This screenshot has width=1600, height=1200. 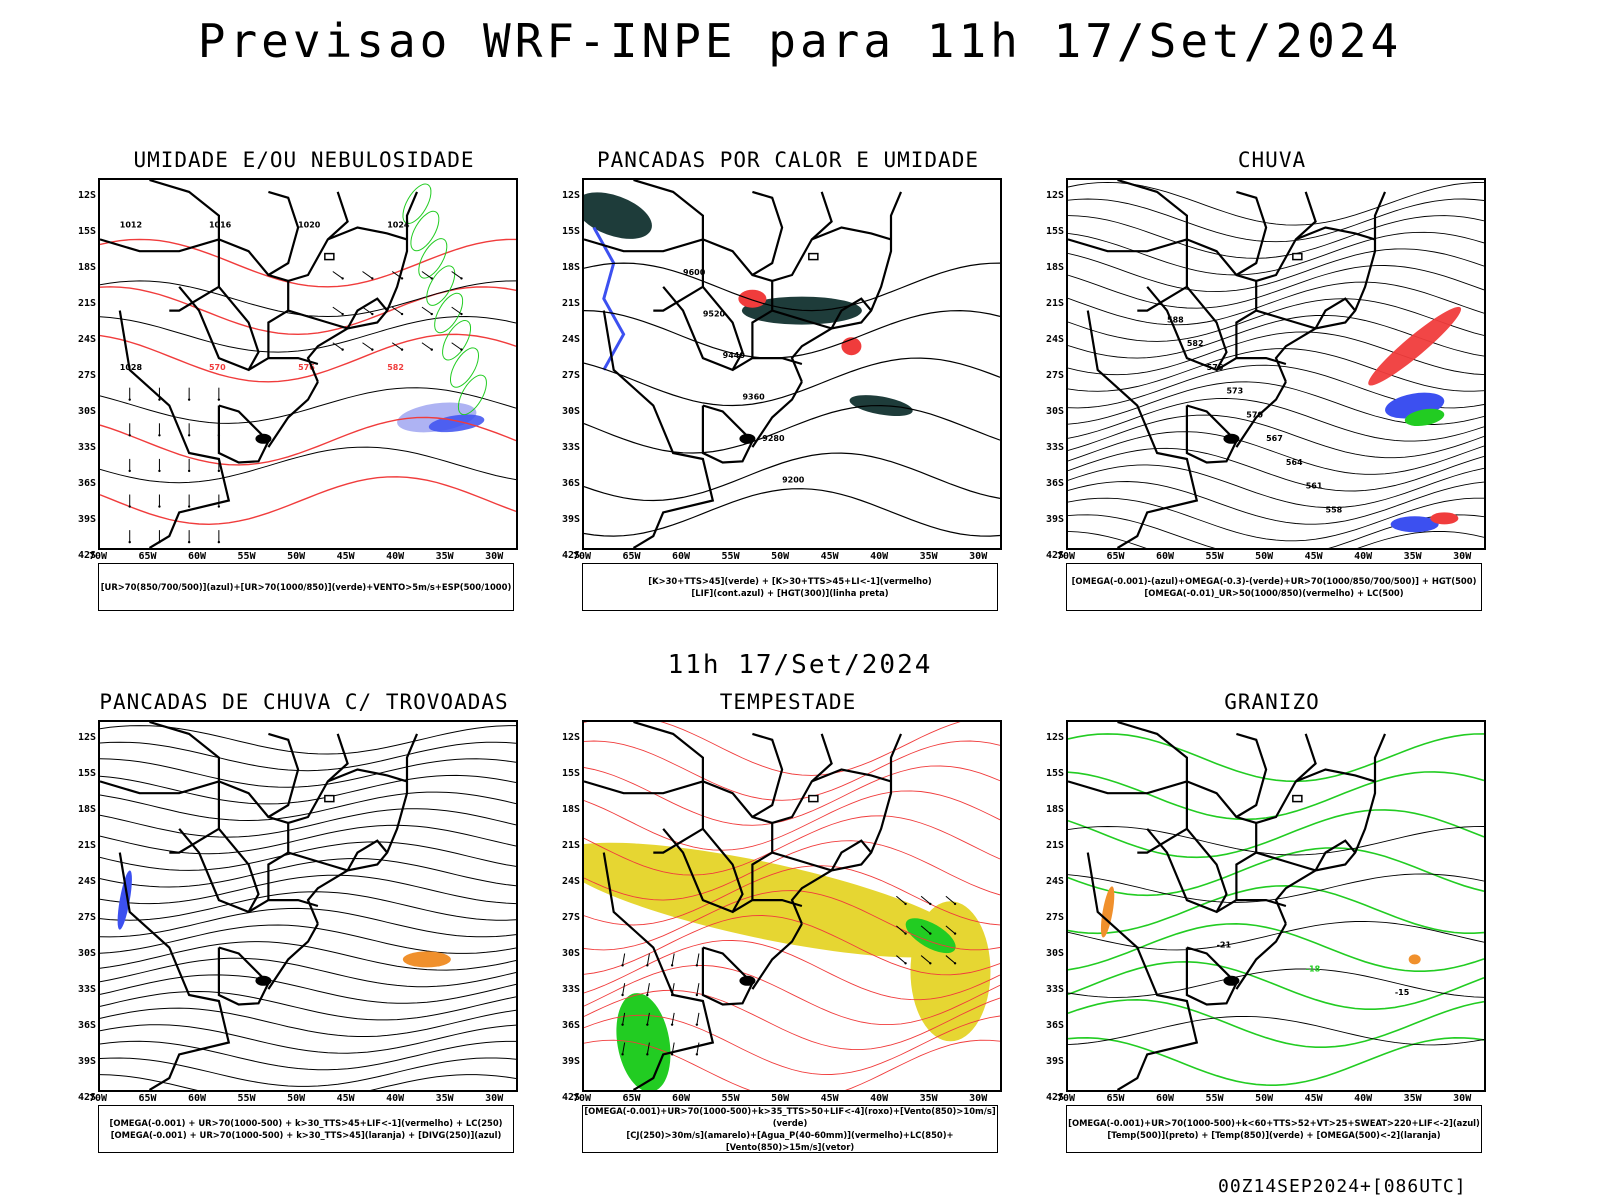 What do you see at coordinates (1342, 1186) in the screenshot?
I see `run-info: 00Z14SEP2024+[086UTC]` at bounding box center [1342, 1186].